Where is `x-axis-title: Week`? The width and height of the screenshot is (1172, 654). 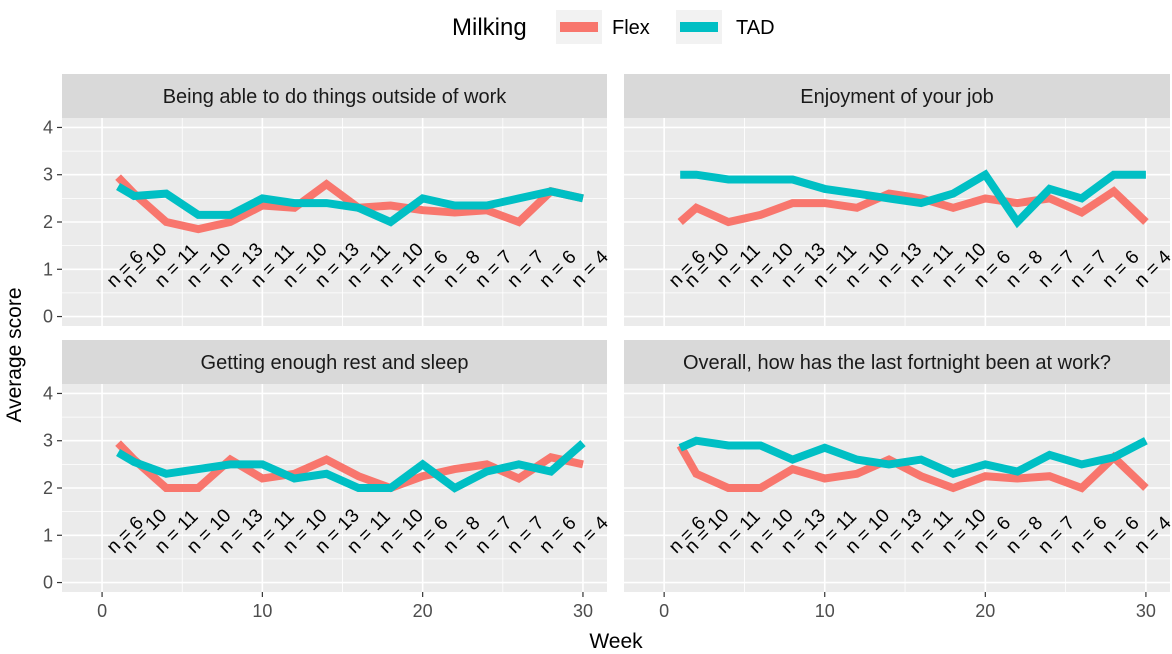
x-axis-title: Week is located at coordinates (616, 641).